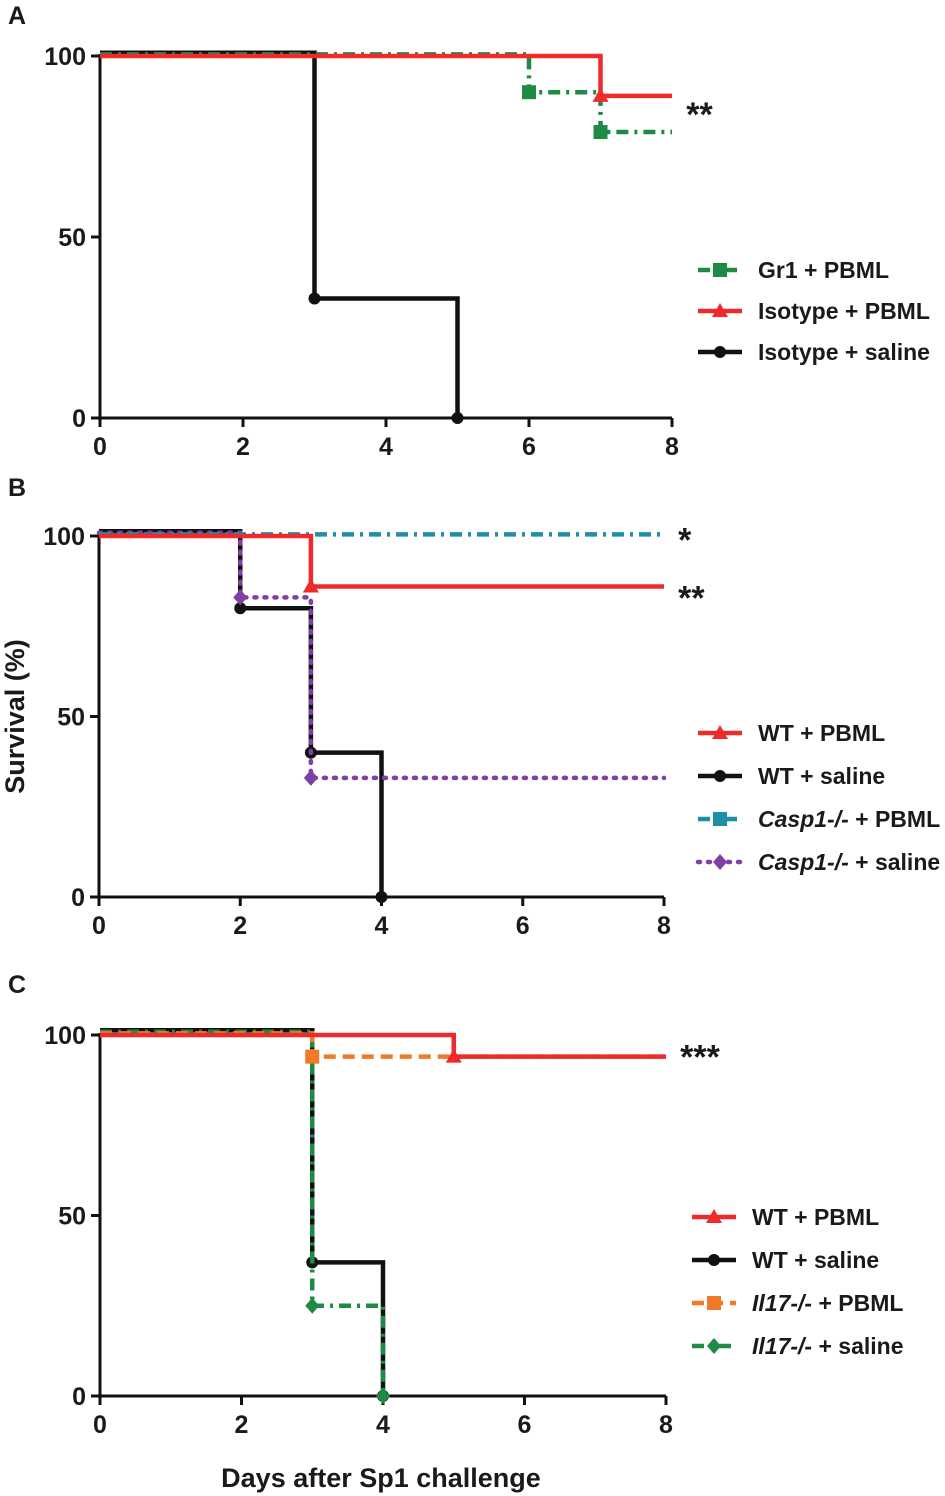  Describe the element at coordinates (849, 819) in the screenshot. I see `legend-label: Casp1-/- + PBML` at that location.